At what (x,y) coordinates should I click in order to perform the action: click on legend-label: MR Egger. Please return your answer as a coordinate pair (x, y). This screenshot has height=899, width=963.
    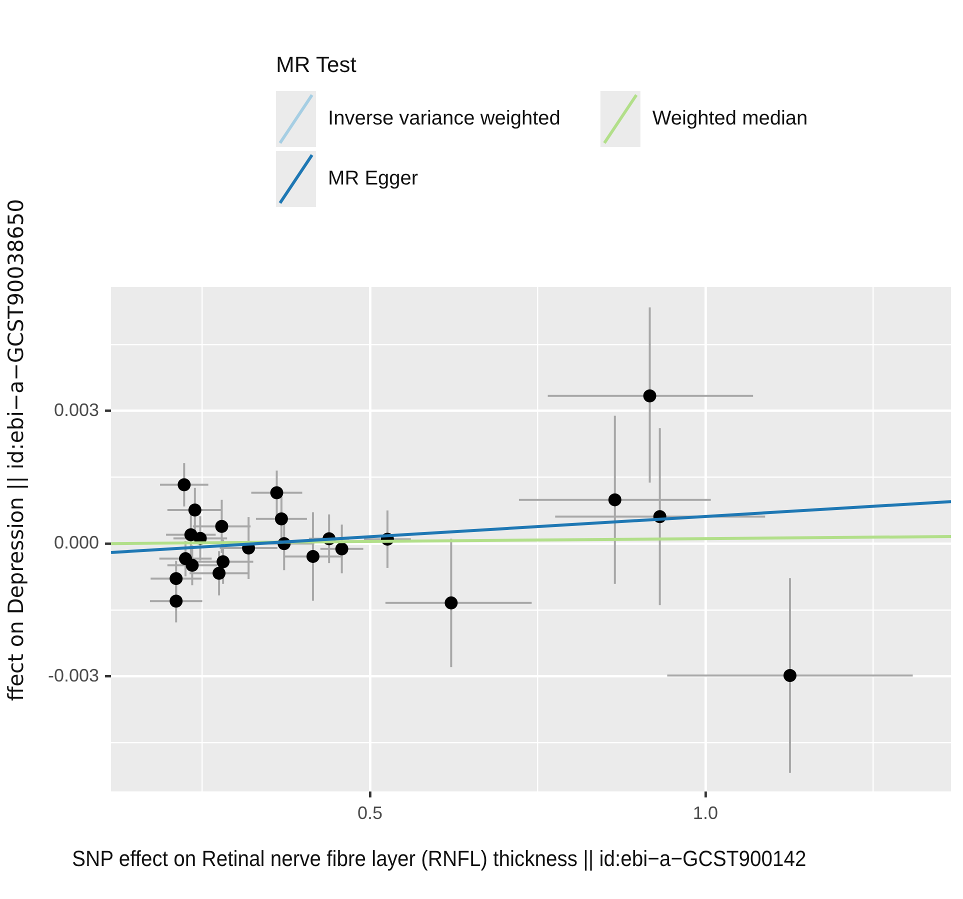
    Looking at the image, I should click on (373, 179).